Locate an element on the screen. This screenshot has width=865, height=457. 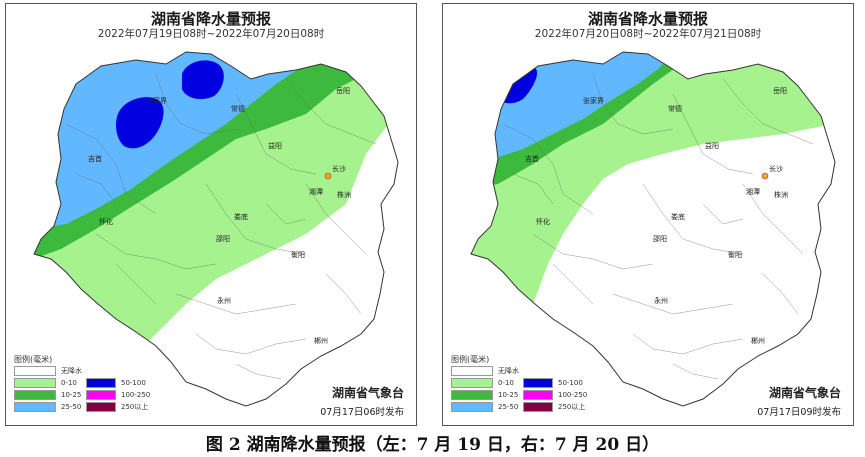
panel-date-range: 2022年07月20日08时~2022年07月21日08时 is located at coordinates (648, 34).